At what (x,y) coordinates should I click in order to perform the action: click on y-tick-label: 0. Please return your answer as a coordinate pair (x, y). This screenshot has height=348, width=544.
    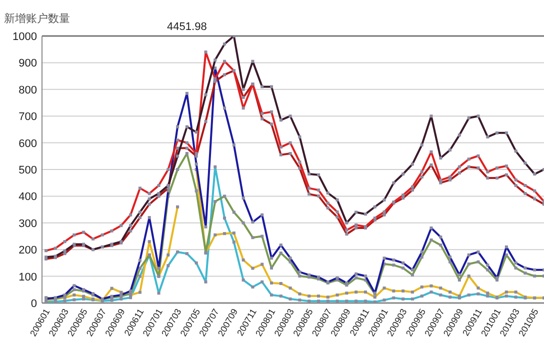
    Looking at the image, I should click on (33, 304).